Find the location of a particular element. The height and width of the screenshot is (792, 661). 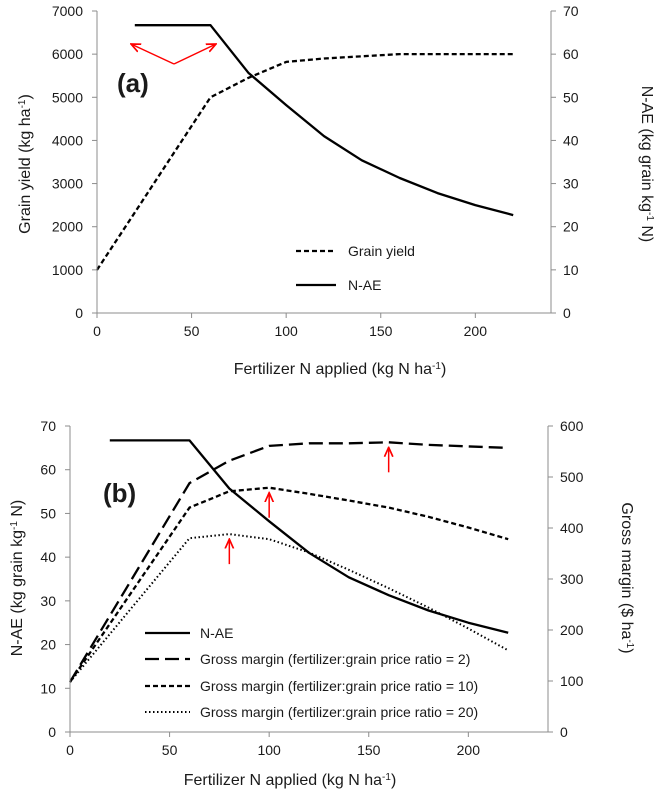

panel-b-y-left-tick-label: 50 is located at coordinates (48, 513).